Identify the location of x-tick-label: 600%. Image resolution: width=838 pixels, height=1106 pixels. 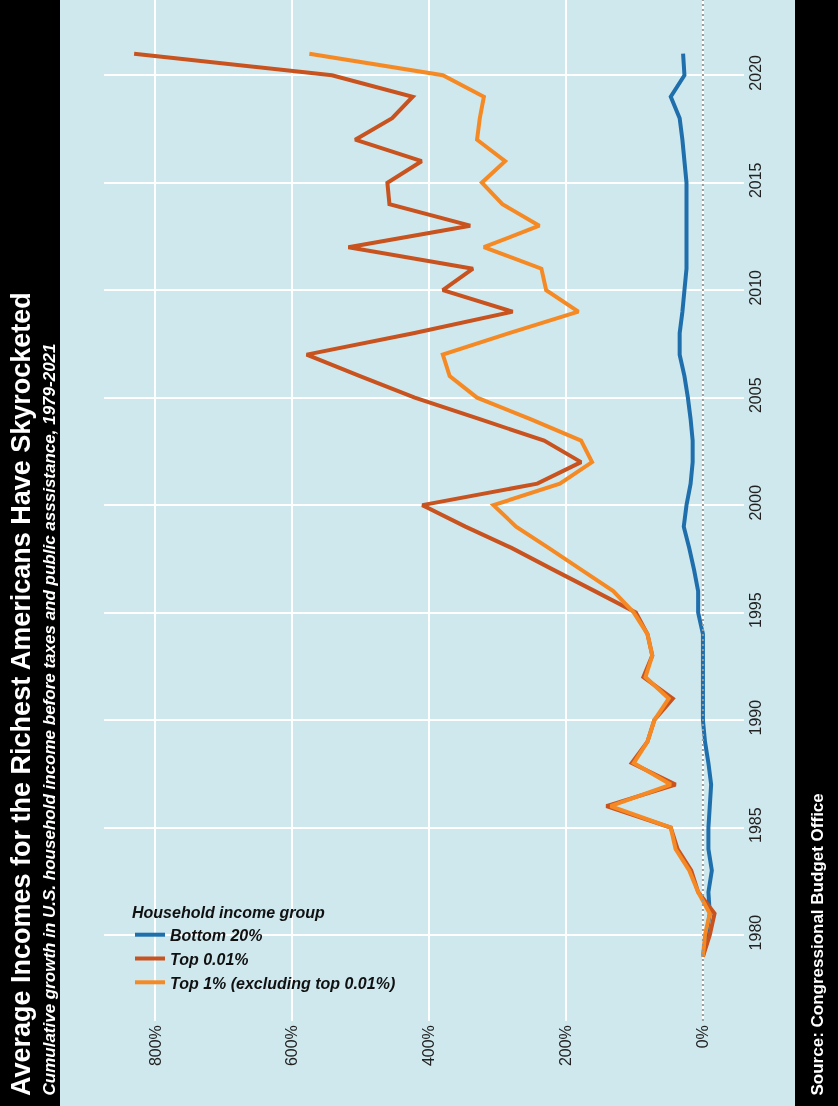
(292, 1046).